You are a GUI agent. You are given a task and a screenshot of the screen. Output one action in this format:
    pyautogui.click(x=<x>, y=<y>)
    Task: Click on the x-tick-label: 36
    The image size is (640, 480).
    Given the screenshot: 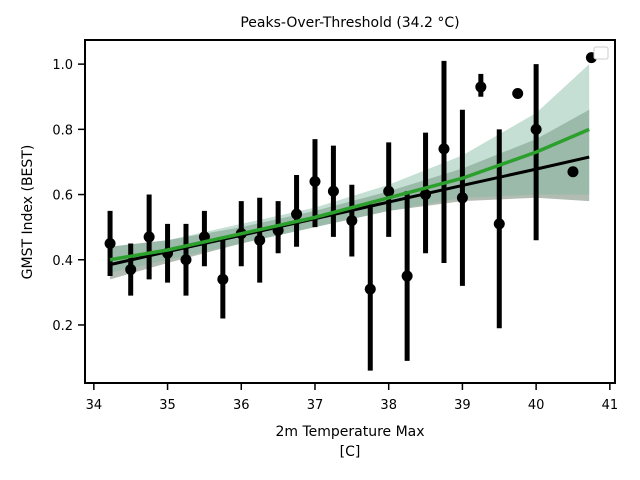 What is the action you would take?
    pyautogui.click(x=241, y=405)
    